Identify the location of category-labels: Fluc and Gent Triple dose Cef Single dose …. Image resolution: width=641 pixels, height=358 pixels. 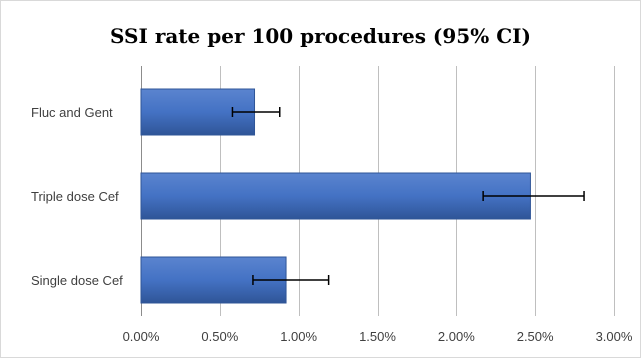
(77, 196).